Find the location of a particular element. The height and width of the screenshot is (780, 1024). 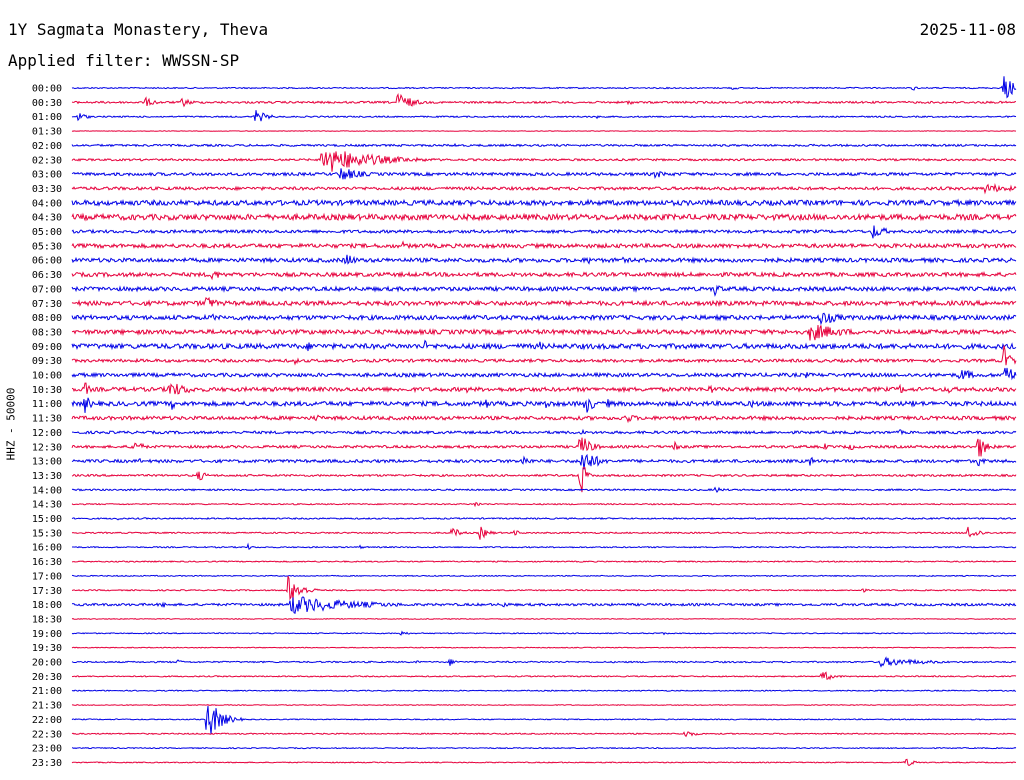

time-label: 16:00 is located at coordinates (47, 548).